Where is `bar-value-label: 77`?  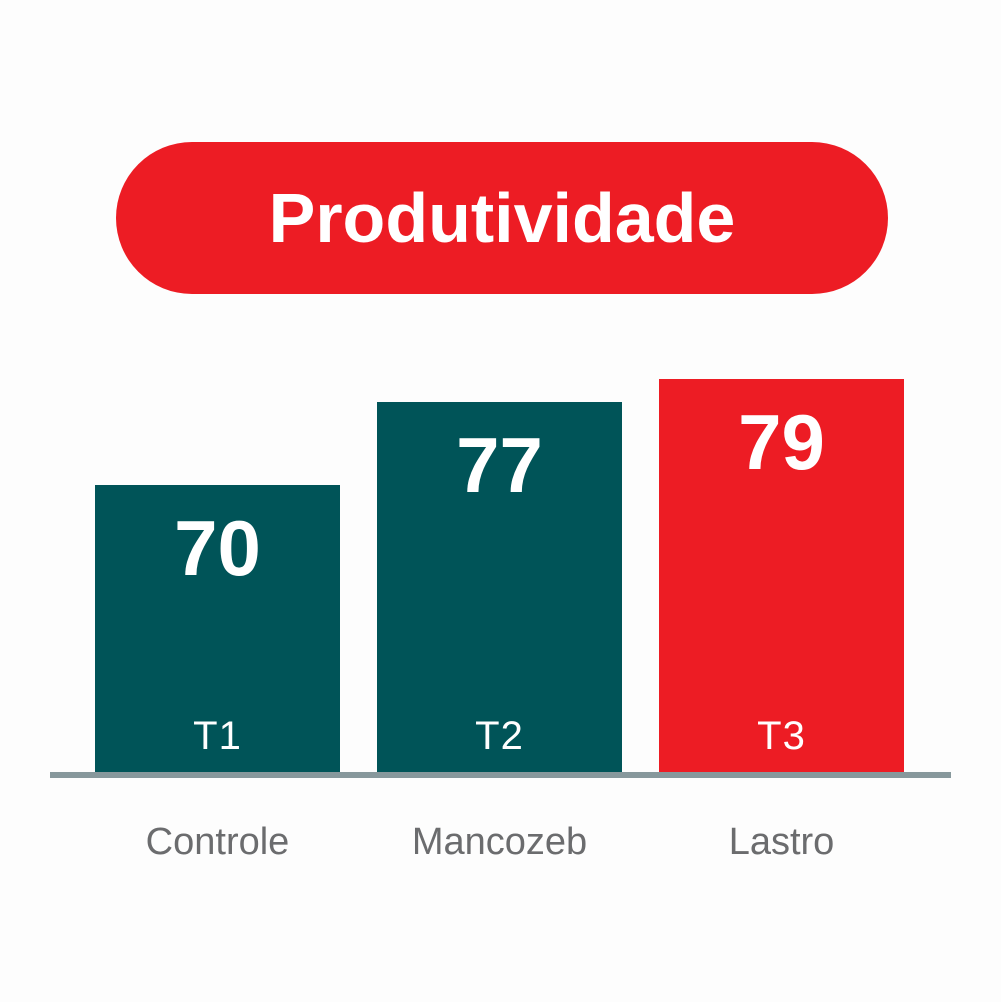 bar-value-label: 77 is located at coordinates (499, 465).